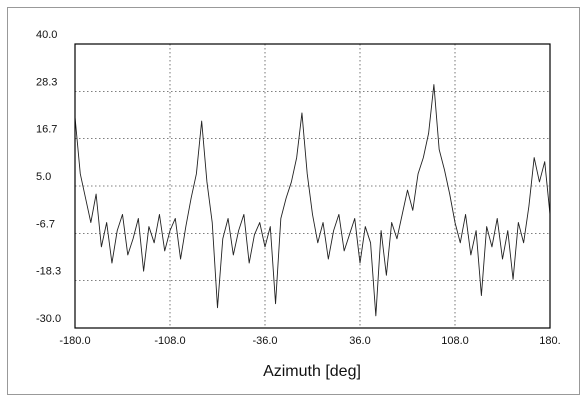  Describe the element at coordinates (45, 224) in the screenshot. I see `y-tick-label: -6.7` at that location.